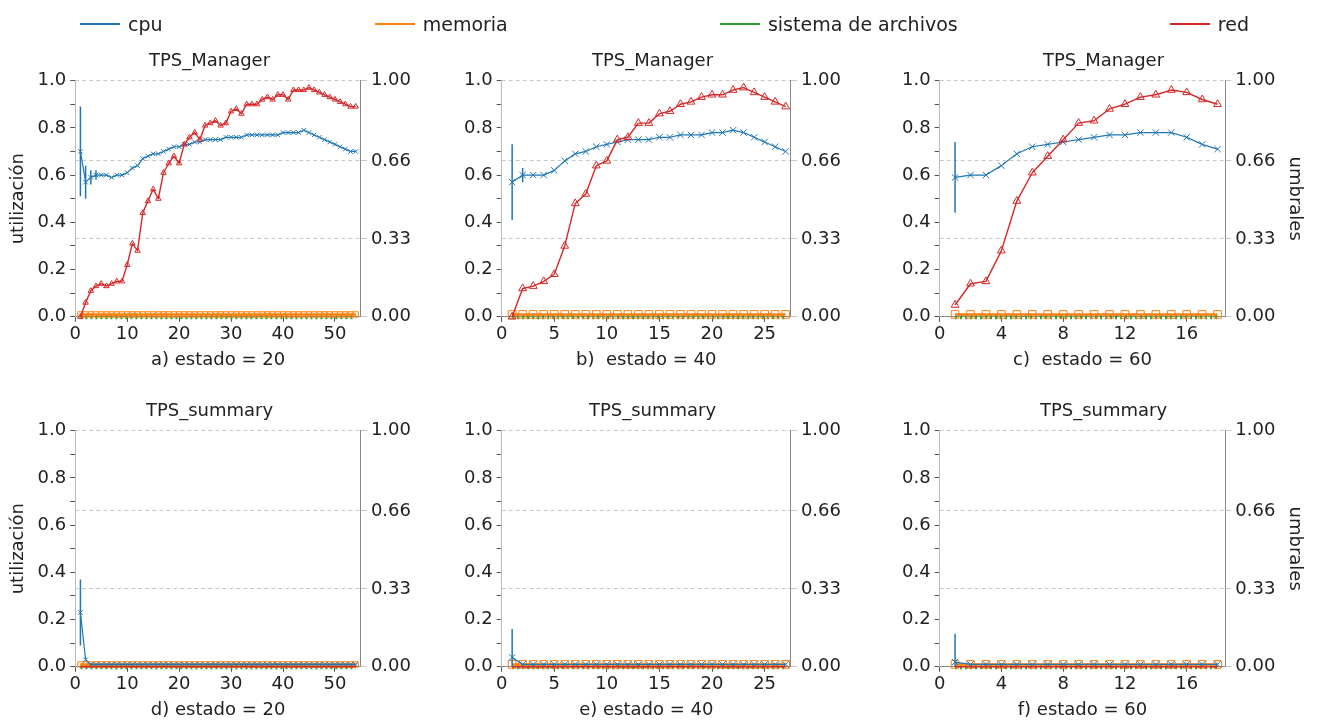 This screenshot has height=724, width=1319. Describe the element at coordinates (218, 708) in the screenshot. I see `x-axis-title: d) estado = 20` at that location.